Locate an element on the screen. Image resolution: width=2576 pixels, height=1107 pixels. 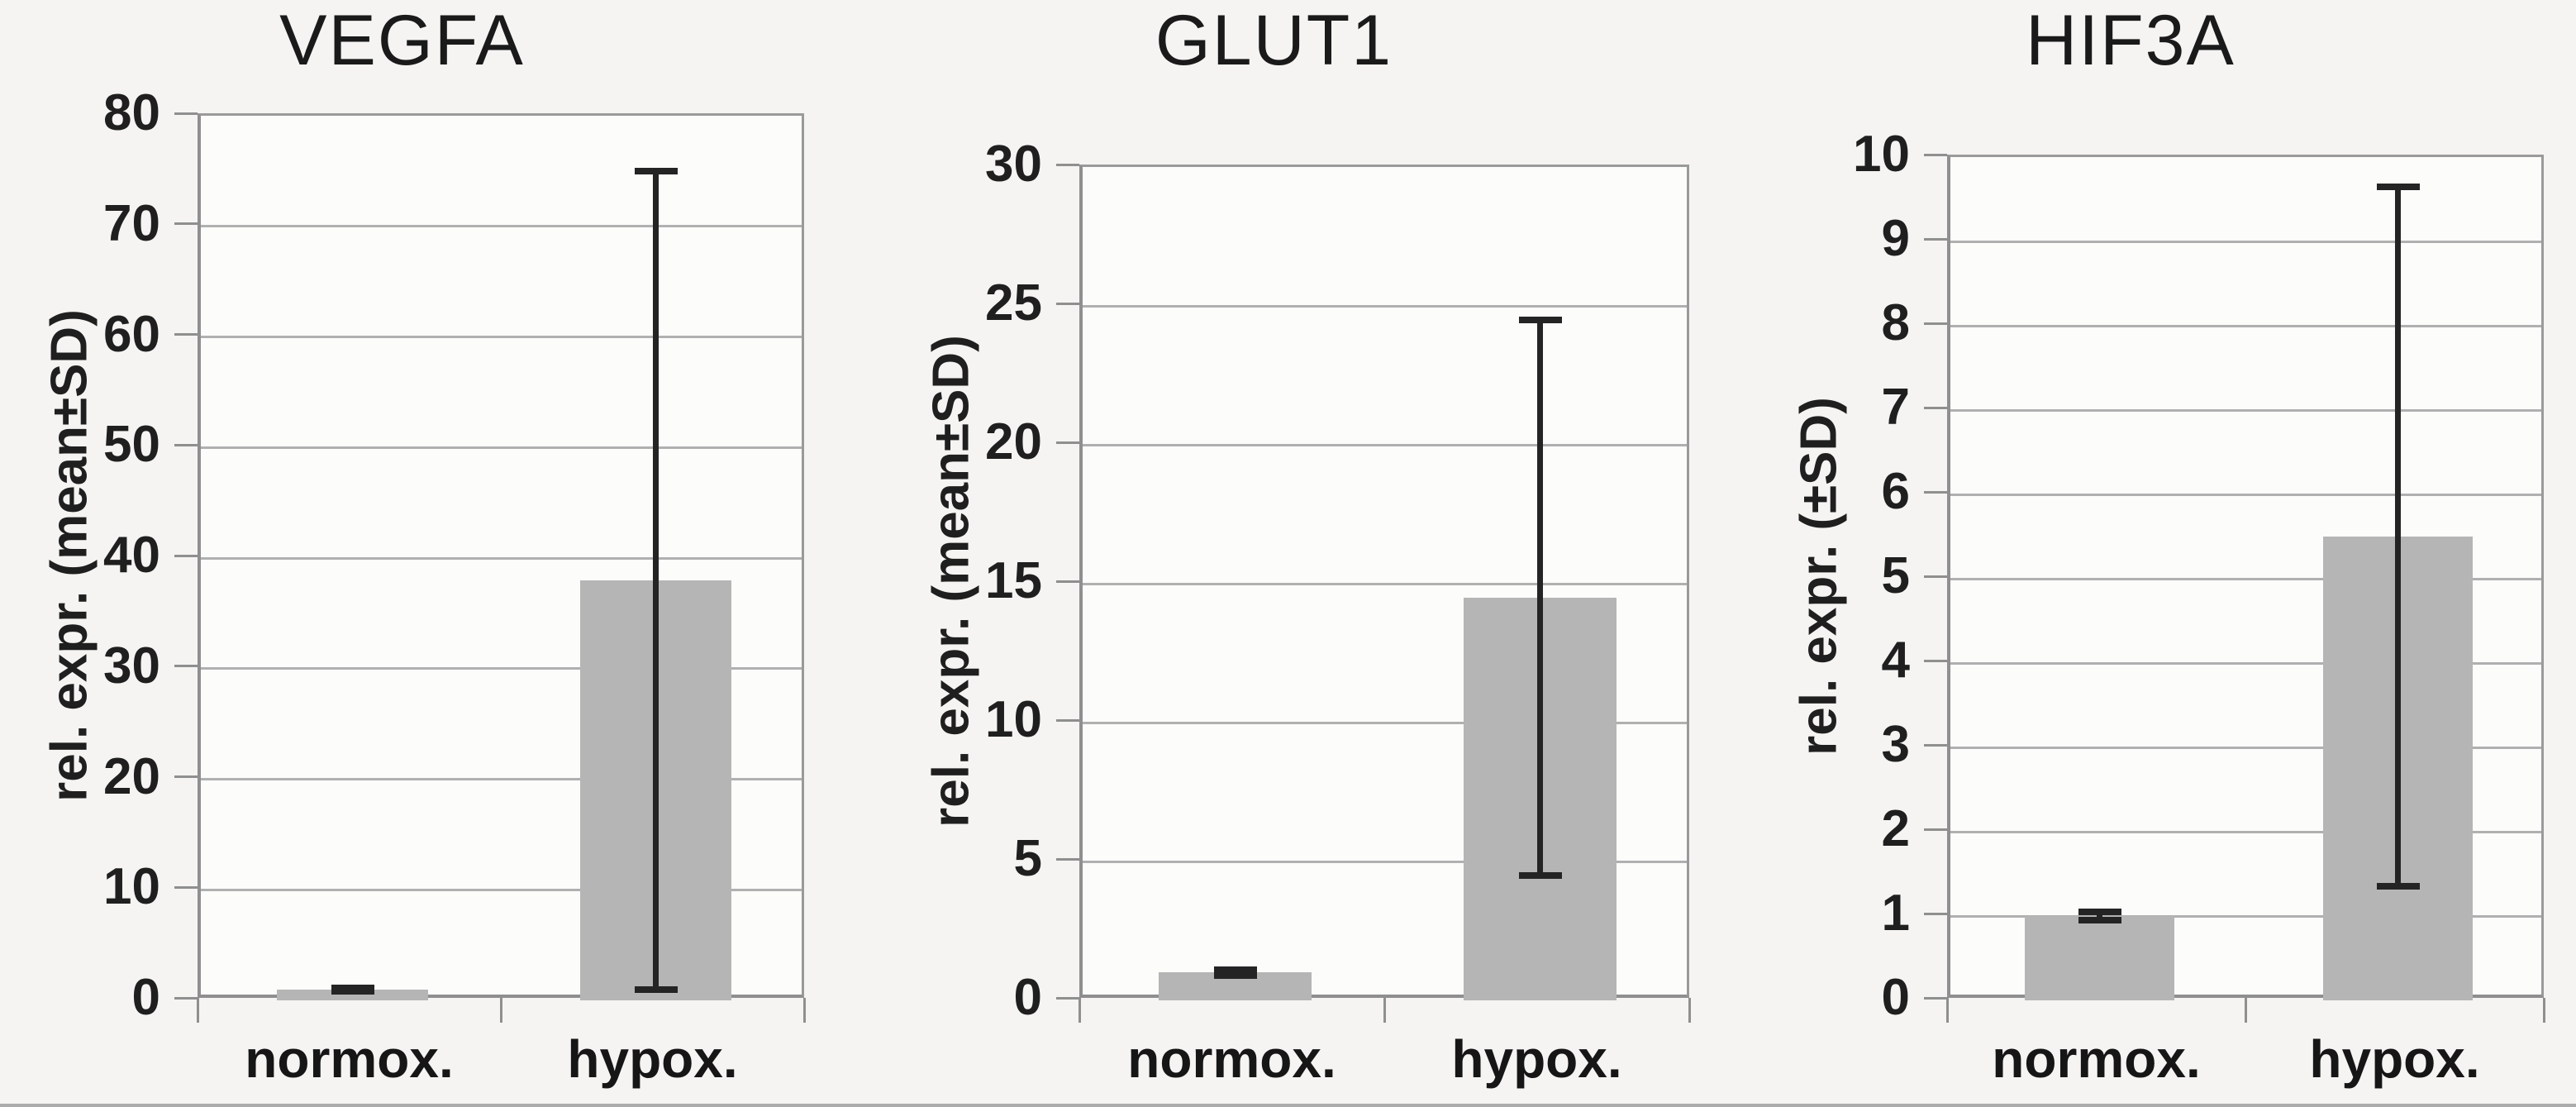
y-tick-label: 40 is located at coordinates (132, 555).